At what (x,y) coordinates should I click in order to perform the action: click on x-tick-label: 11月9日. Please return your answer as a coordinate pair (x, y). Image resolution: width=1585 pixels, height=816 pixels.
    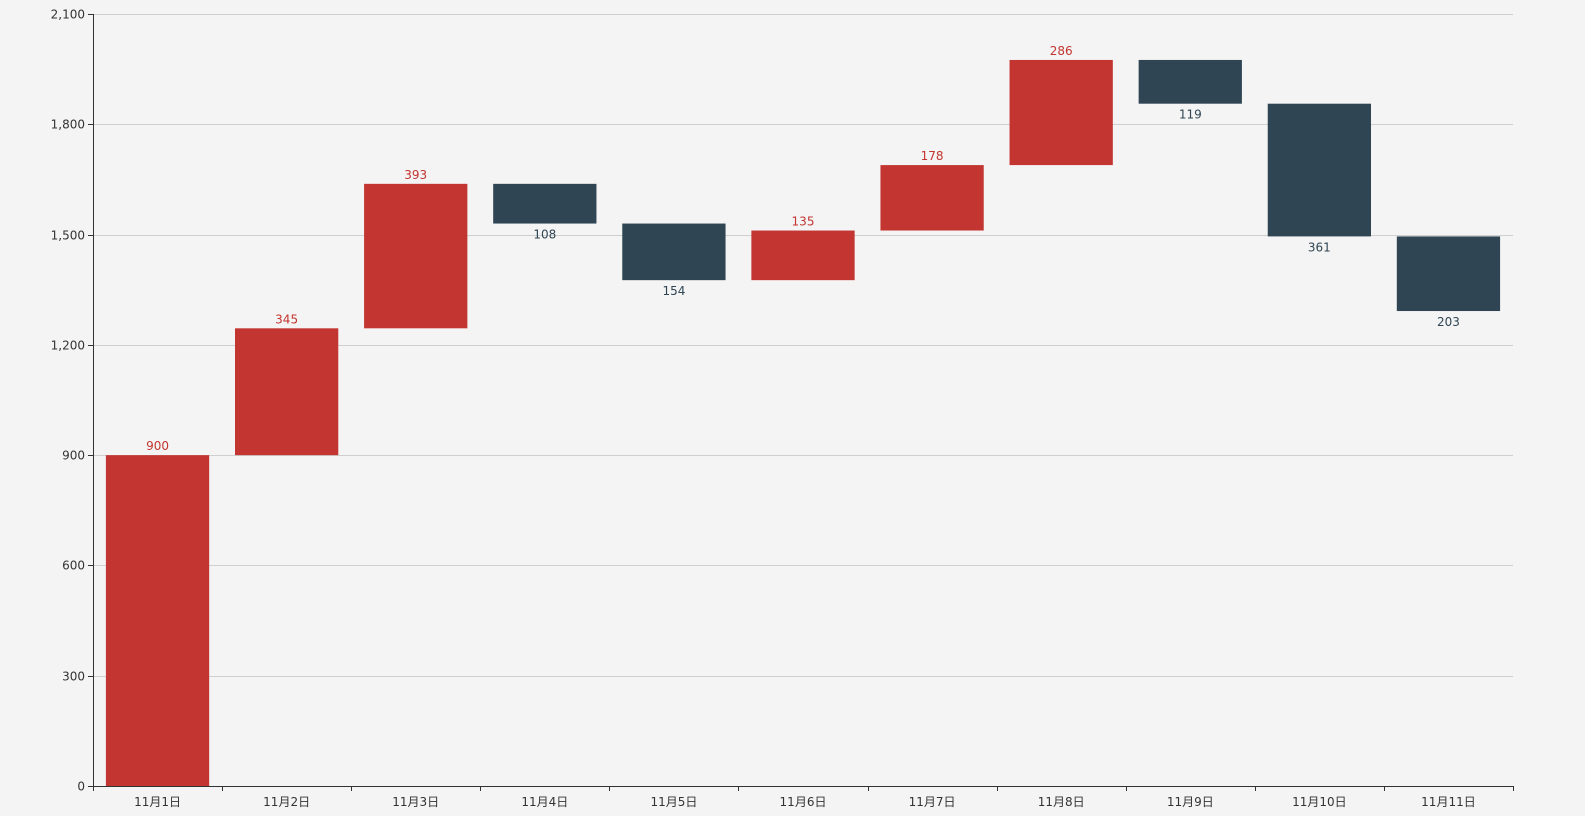
    Looking at the image, I should click on (1190, 802).